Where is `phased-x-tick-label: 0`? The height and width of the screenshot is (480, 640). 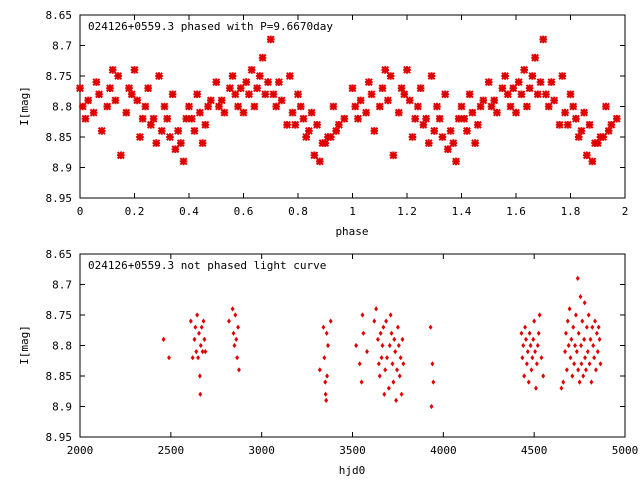 phased-x-tick-label: 0 is located at coordinates (80, 211).